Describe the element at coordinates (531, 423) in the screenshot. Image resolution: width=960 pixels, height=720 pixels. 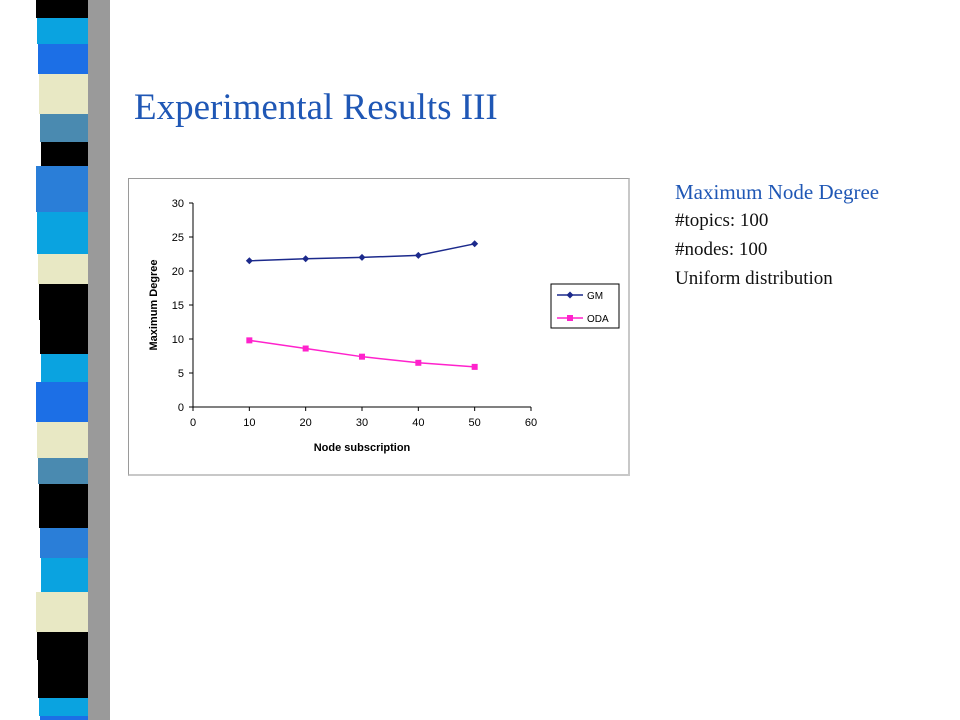
I see `x-tick-label: 60` at that location.